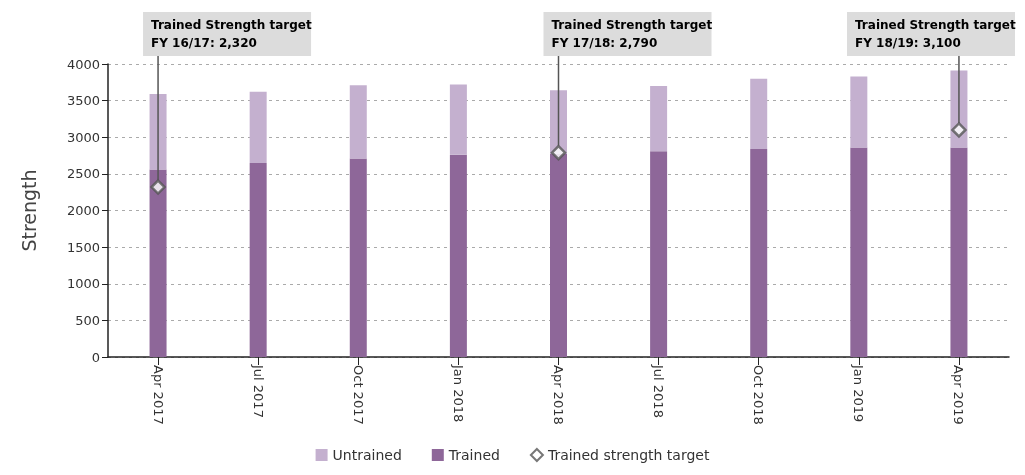 Image resolution: width=1025 pixels, height=475 pixels. Describe the element at coordinates (83, 210) in the screenshot. I see `y-tick-label: 2000` at that location.